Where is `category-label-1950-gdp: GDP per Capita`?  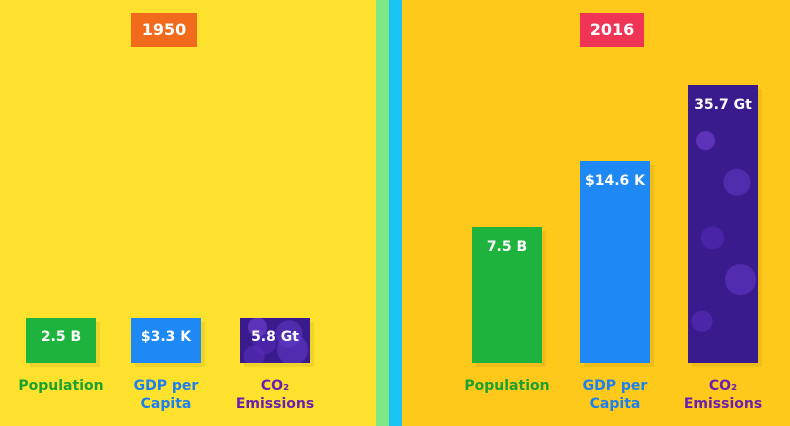 category-label-1950-gdp: GDP per Capita is located at coordinates (166, 395).